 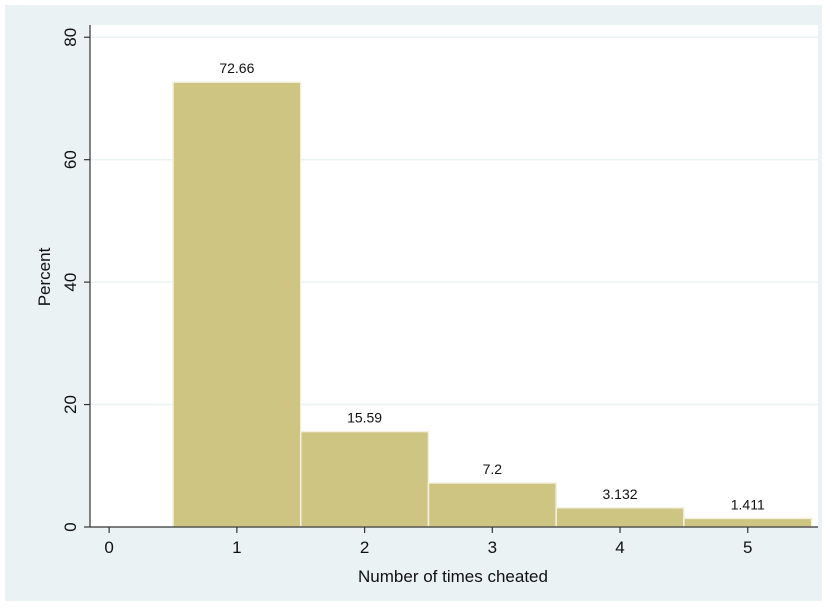 I want to click on y-axis-title: Percent, so click(x=44, y=276).